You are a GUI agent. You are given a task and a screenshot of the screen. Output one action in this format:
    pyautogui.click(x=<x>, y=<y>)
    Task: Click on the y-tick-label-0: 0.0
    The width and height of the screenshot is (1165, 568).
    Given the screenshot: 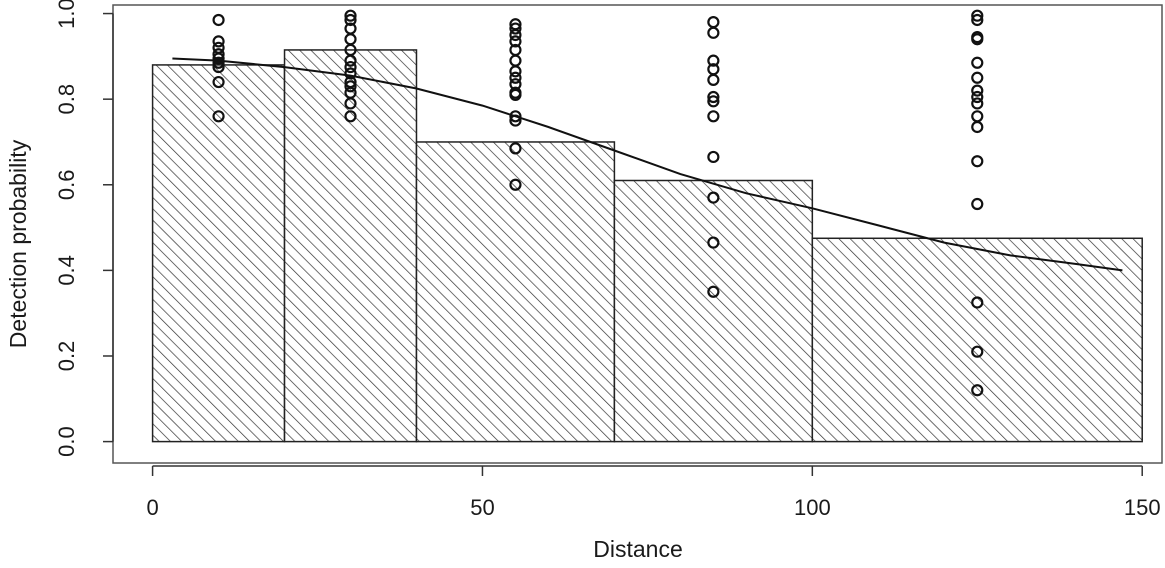 What is the action you would take?
    pyautogui.click(x=66, y=441)
    